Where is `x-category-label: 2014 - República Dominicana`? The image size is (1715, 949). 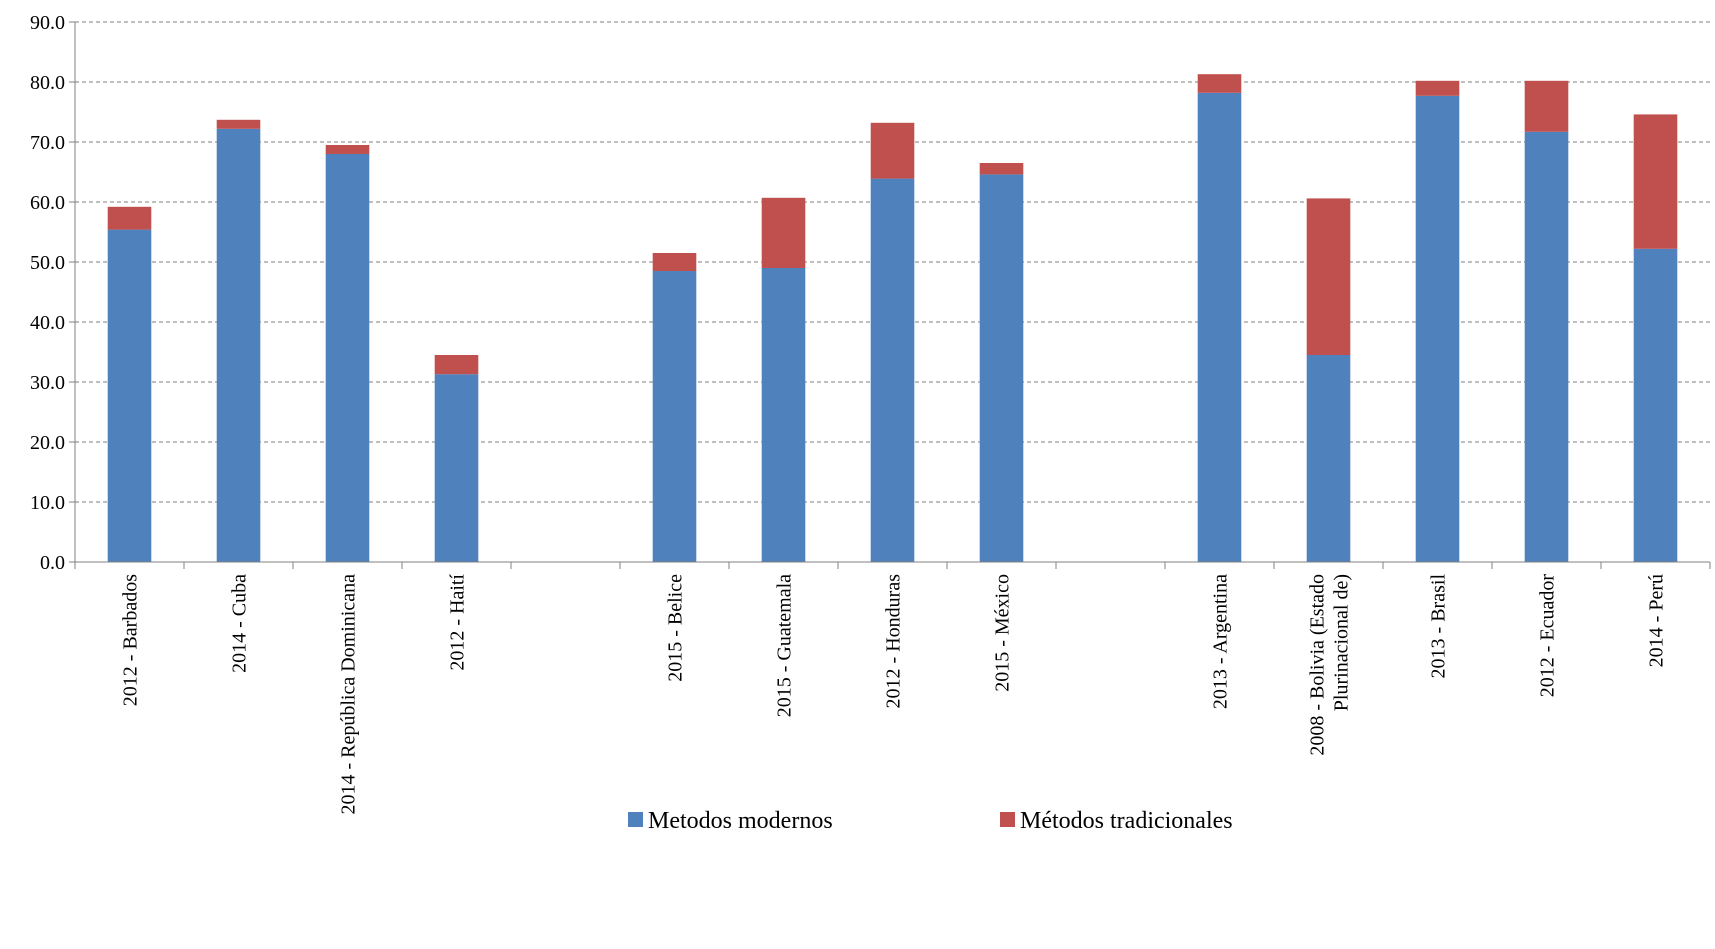 x-category-label: 2014 - República Dominicana is located at coordinates (349, 694).